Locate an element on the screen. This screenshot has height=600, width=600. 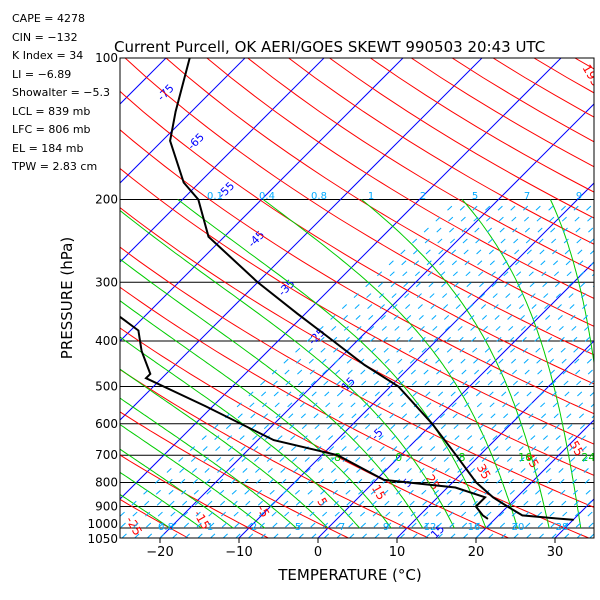
stat-cin: CIN = −132 is located at coordinates (45, 37).